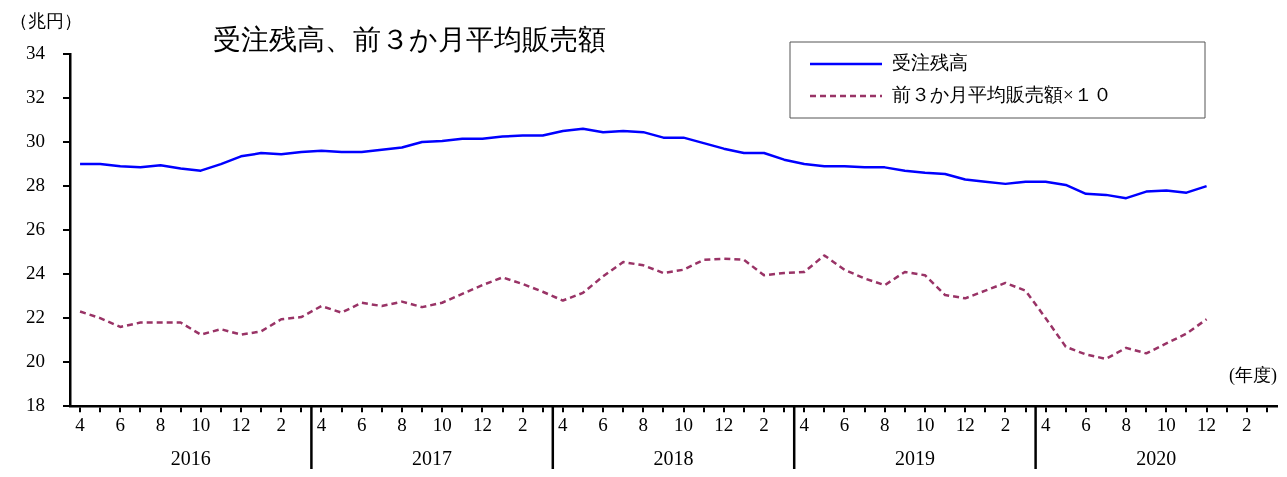 This screenshot has width=1287, height=477. I want to click on chart-title: 受注残高、前３か月平均販売額, so click(409, 40).